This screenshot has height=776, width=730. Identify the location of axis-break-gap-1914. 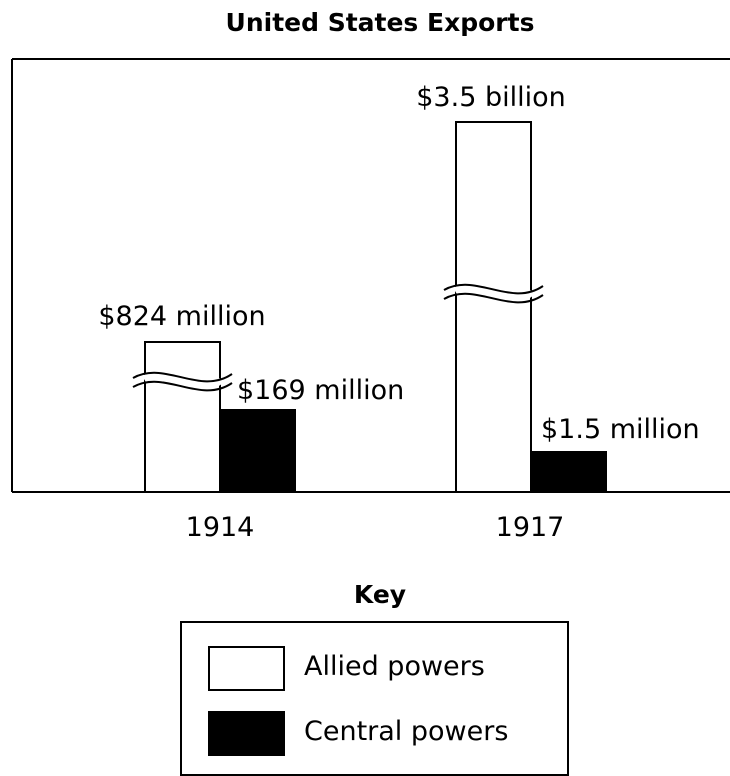
(183, 381).